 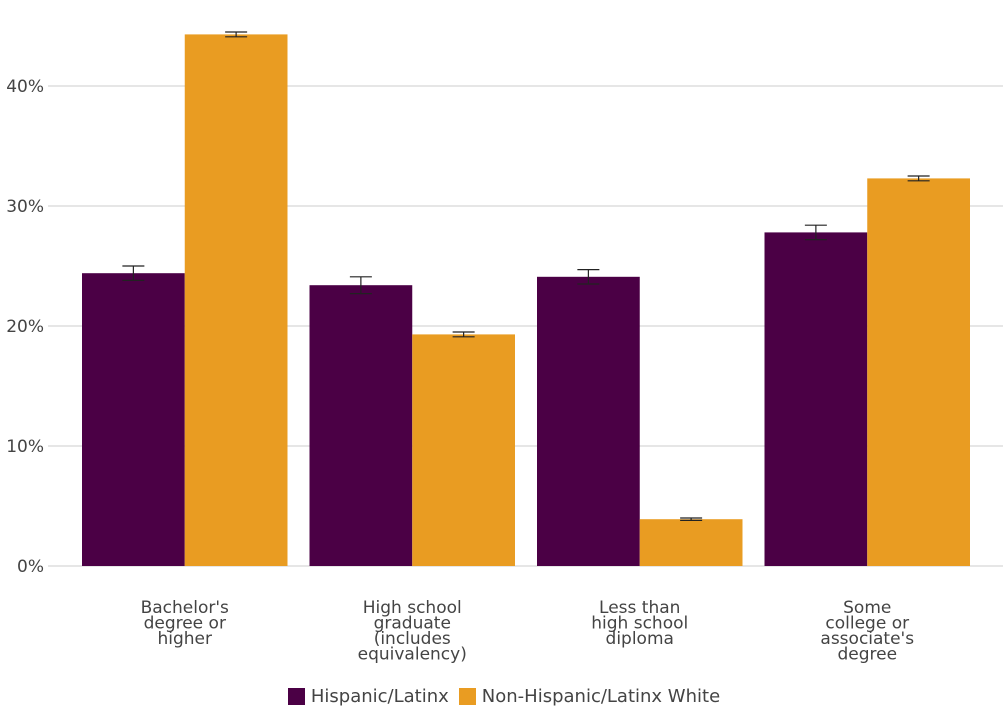 I want to click on x-category-label-line: diploma, so click(x=640, y=639).